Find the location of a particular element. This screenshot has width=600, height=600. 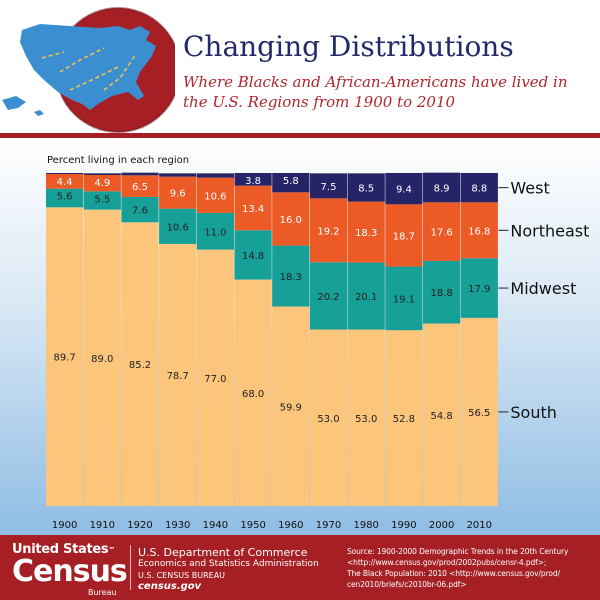

bar-west-1930 is located at coordinates (178, 175).